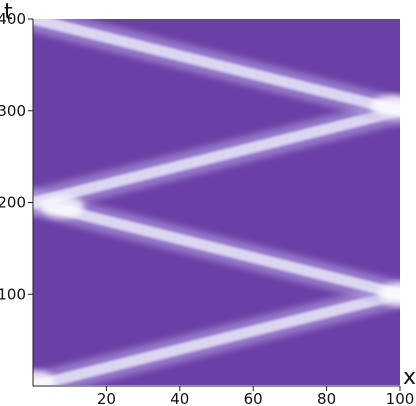  I want to click on y-tick-label: 200, so click(13, 203).